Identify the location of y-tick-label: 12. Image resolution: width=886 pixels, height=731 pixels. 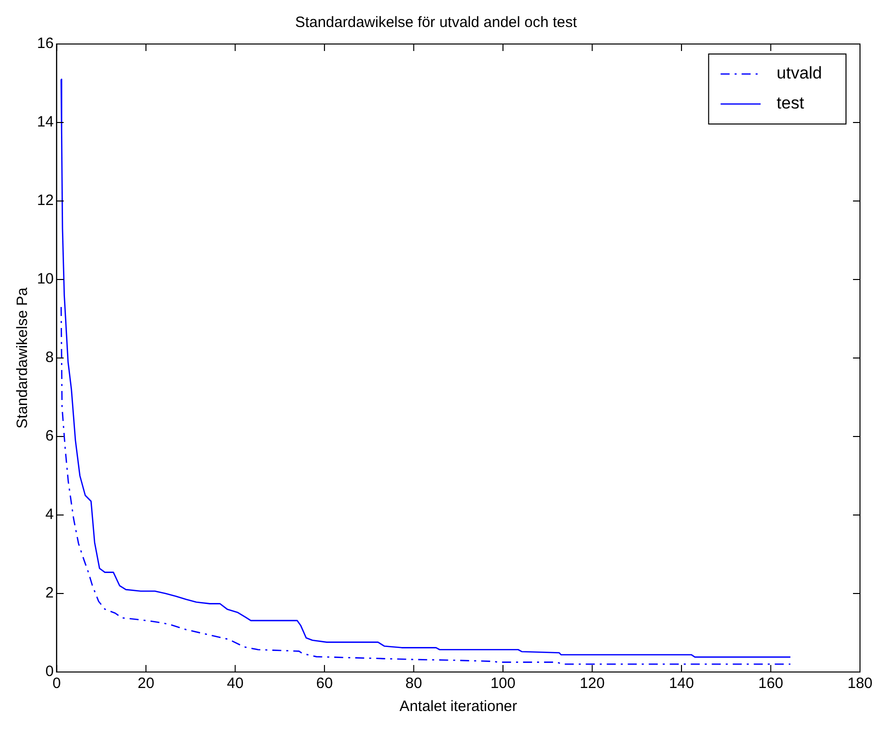
(45, 201).